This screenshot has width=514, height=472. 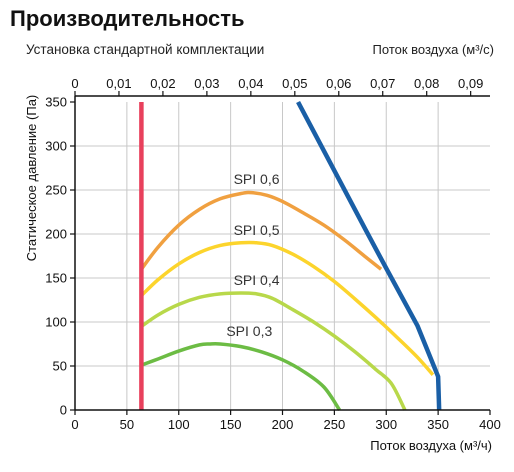 I want to click on y-tick-label: 100, so click(x=56, y=322).